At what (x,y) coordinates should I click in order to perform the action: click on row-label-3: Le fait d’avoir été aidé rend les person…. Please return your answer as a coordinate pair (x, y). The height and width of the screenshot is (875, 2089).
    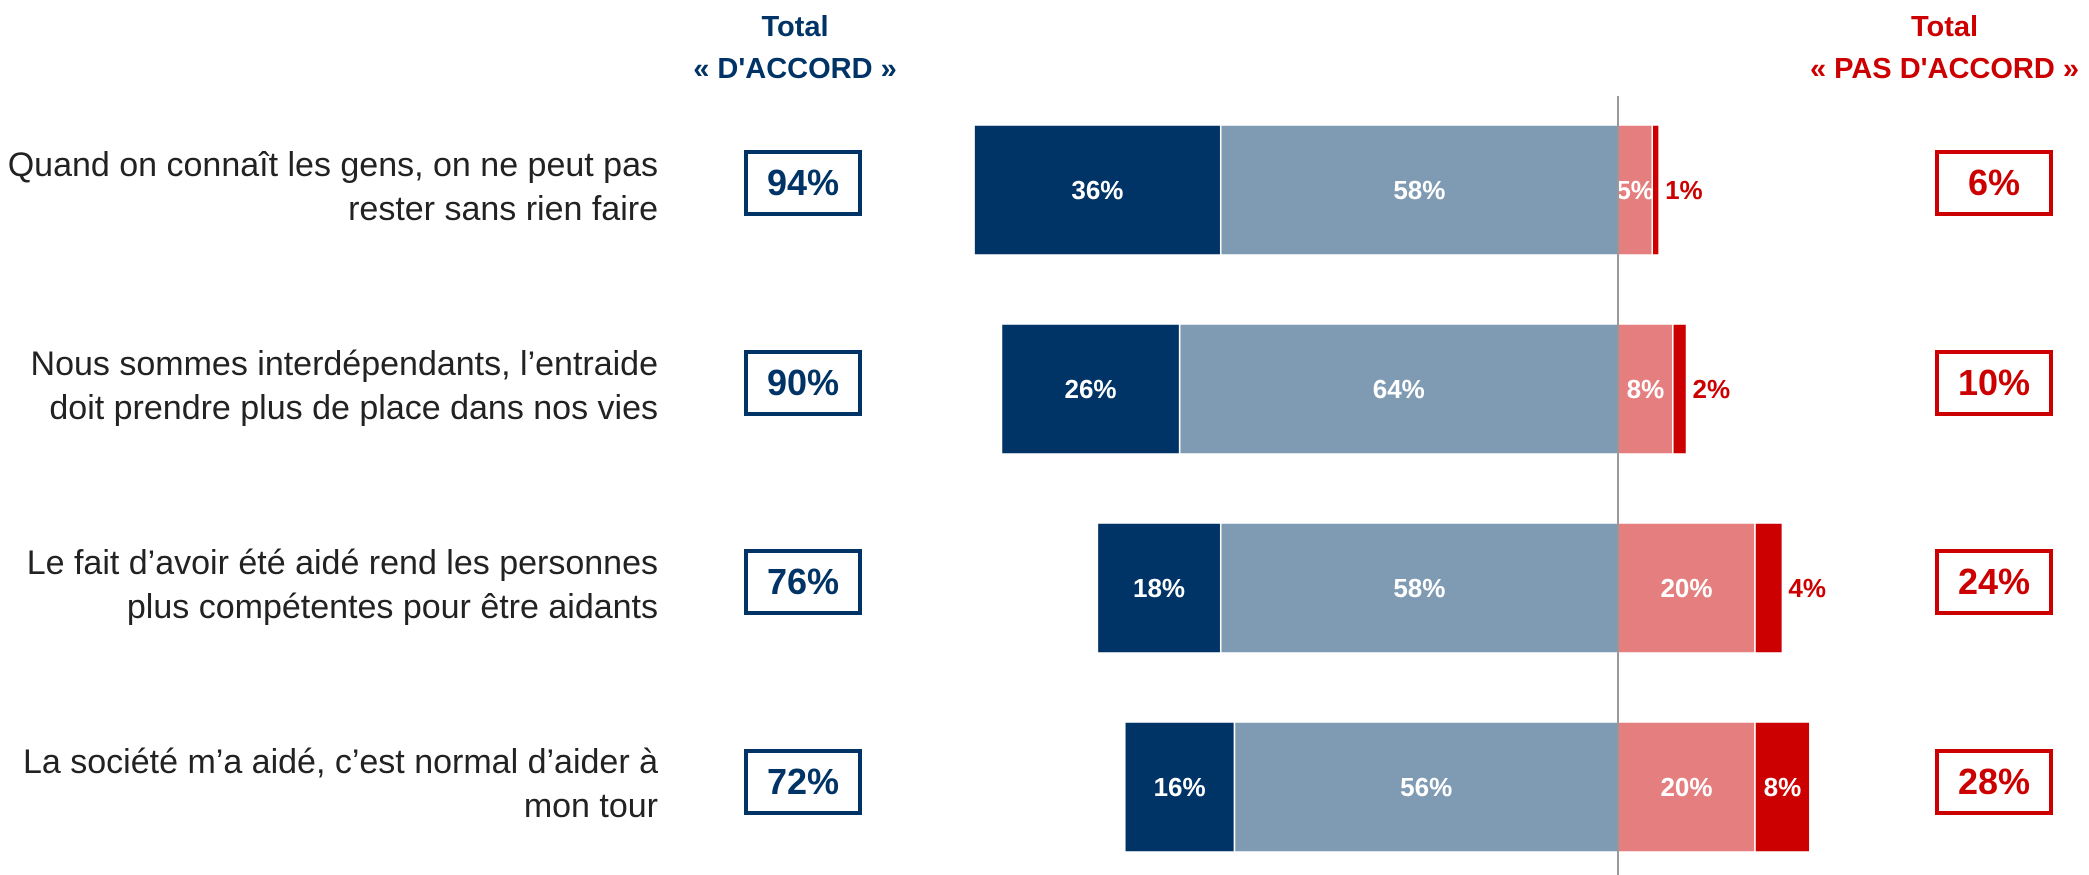
    Looking at the image, I should click on (329, 585).